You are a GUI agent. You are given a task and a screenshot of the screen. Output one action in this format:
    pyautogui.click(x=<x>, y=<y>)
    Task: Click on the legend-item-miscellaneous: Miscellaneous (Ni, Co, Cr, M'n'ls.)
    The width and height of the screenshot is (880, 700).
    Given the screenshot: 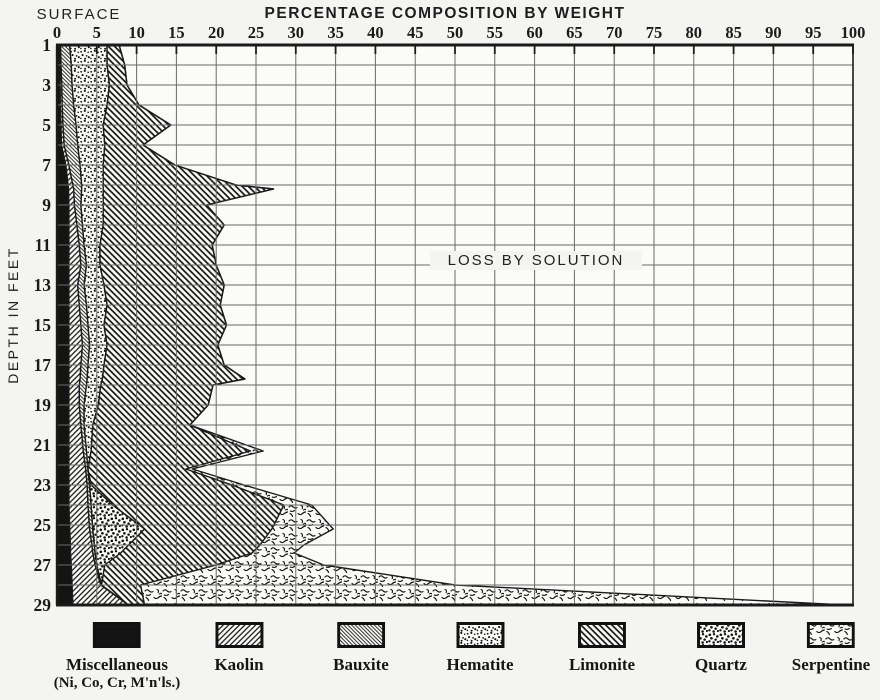 What is the action you would take?
    pyautogui.click(x=117, y=657)
    